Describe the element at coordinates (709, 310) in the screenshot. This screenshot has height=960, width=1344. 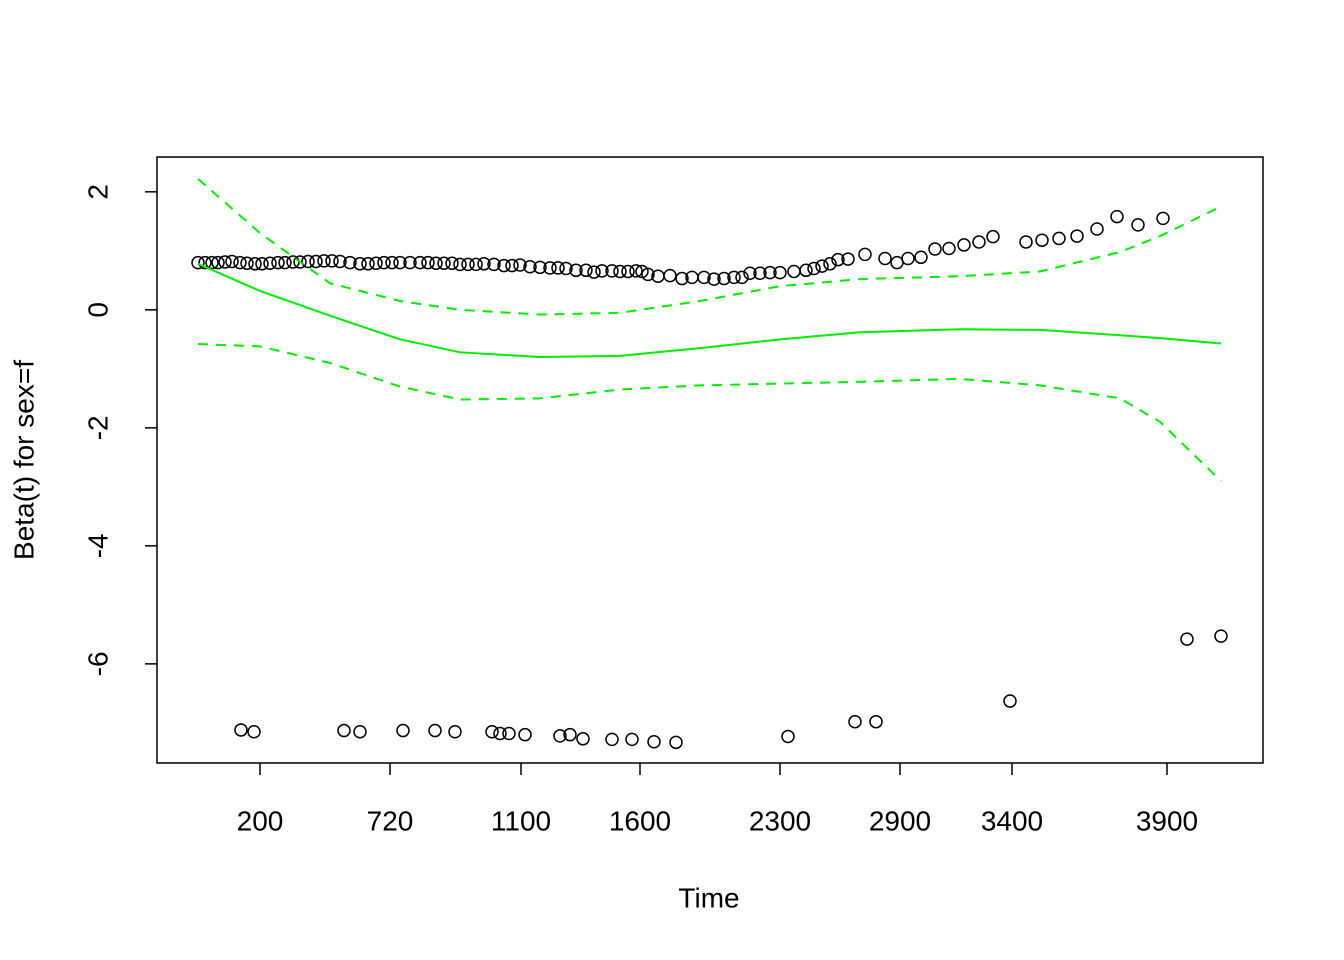
I see `fit-line` at that location.